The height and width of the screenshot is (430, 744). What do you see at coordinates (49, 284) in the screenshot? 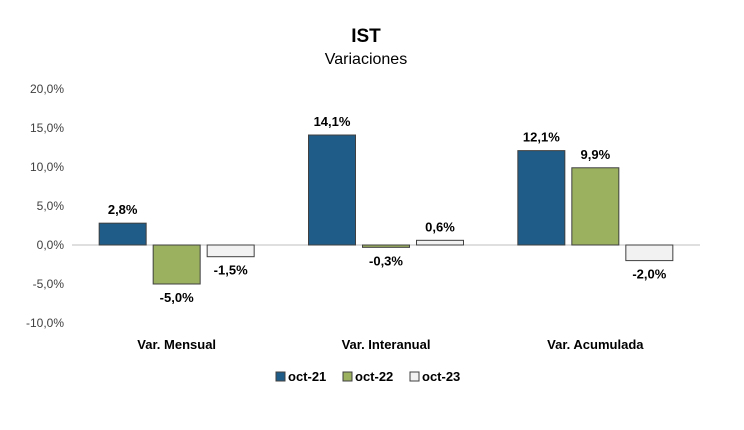
I see `y-tick-label: -5,0%` at bounding box center [49, 284].